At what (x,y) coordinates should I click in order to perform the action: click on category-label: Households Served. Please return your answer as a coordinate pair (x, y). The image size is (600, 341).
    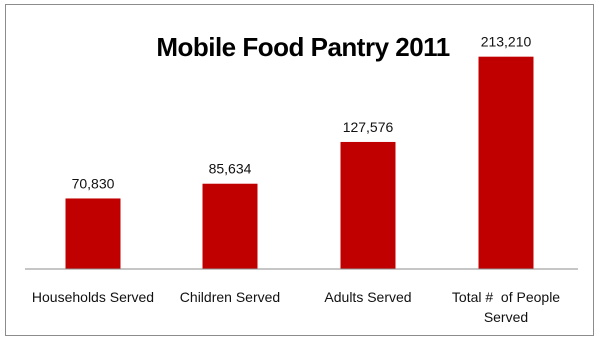
    Looking at the image, I should click on (93, 297).